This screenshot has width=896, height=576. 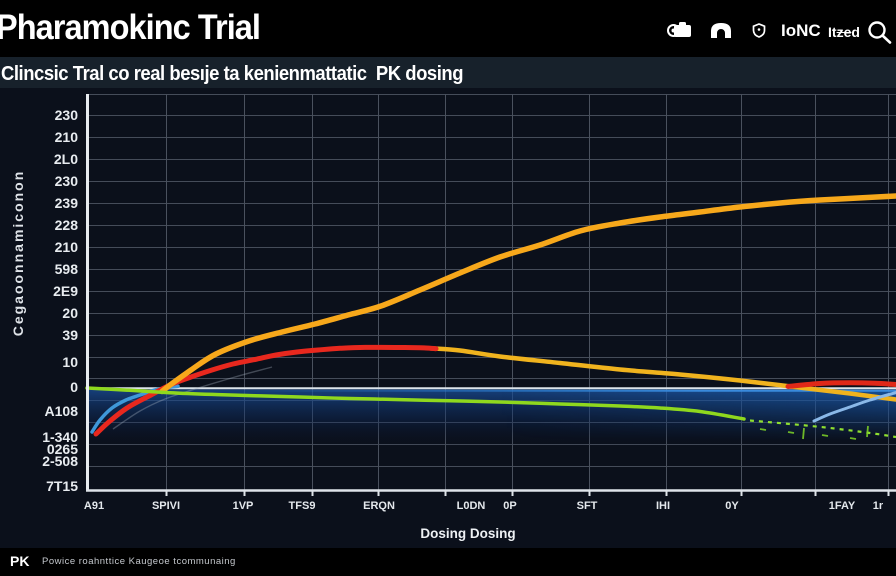 What do you see at coordinates (842, 506) in the screenshot?
I see `svg-text: 1FAY` at bounding box center [842, 506].